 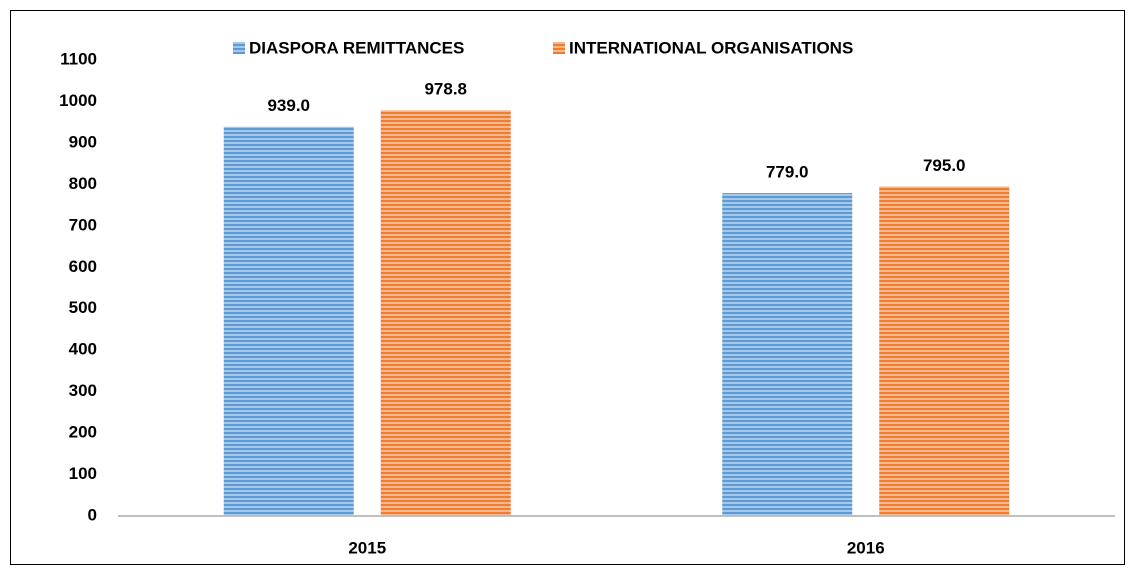 What do you see at coordinates (866, 547) in the screenshot?
I see `x-tick-label: 2016` at bounding box center [866, 547].